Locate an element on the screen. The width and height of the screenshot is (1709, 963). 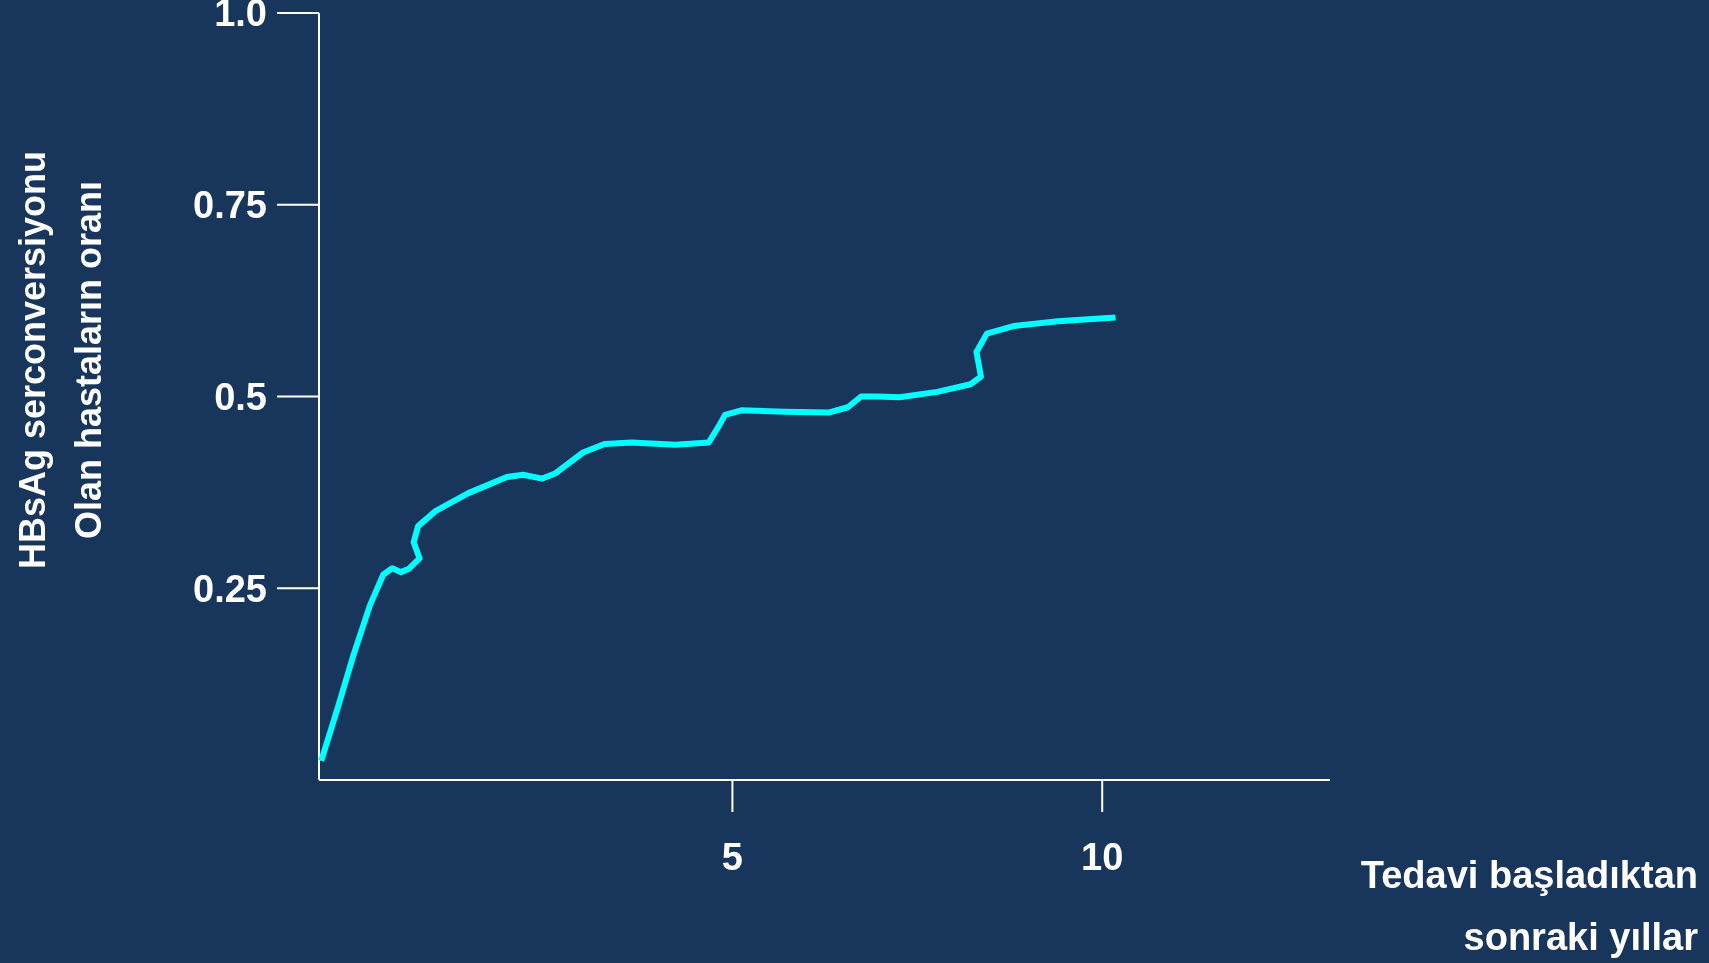
x-tick-label: 10 is located at coordinates (1102, 857).